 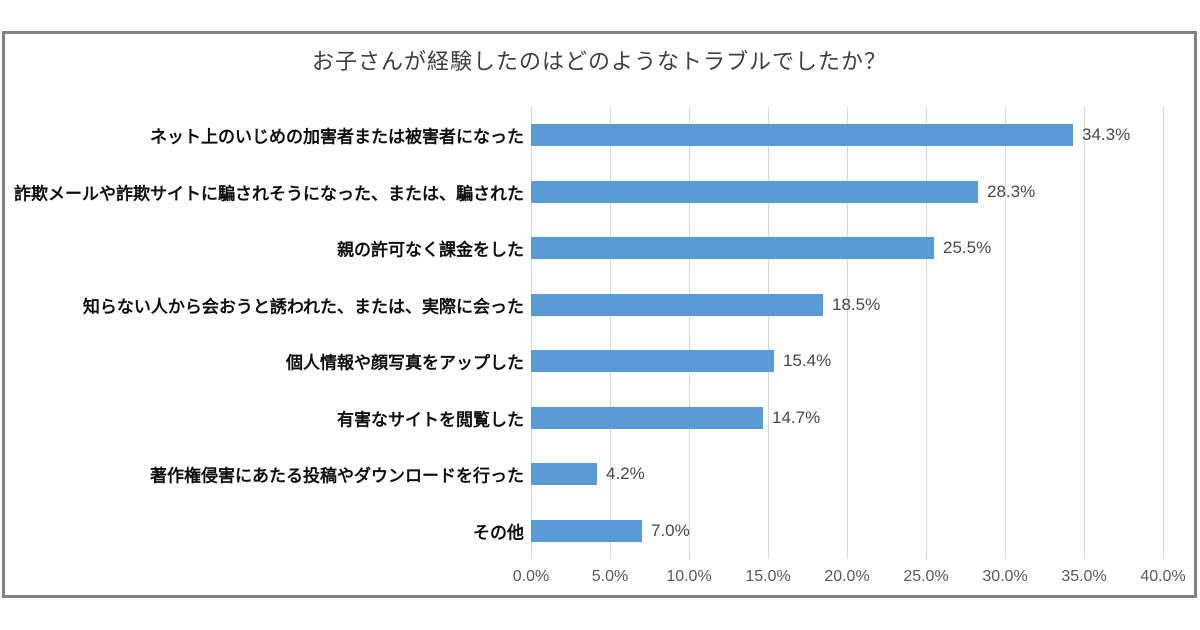 I want to click on value-label: 15.4%, so click(x=807, y=360).